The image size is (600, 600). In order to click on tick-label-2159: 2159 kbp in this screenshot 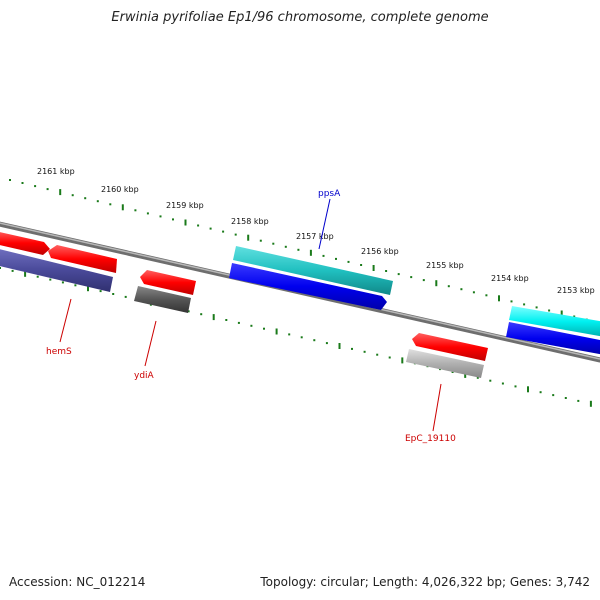, I will do `click(185, 205)`.